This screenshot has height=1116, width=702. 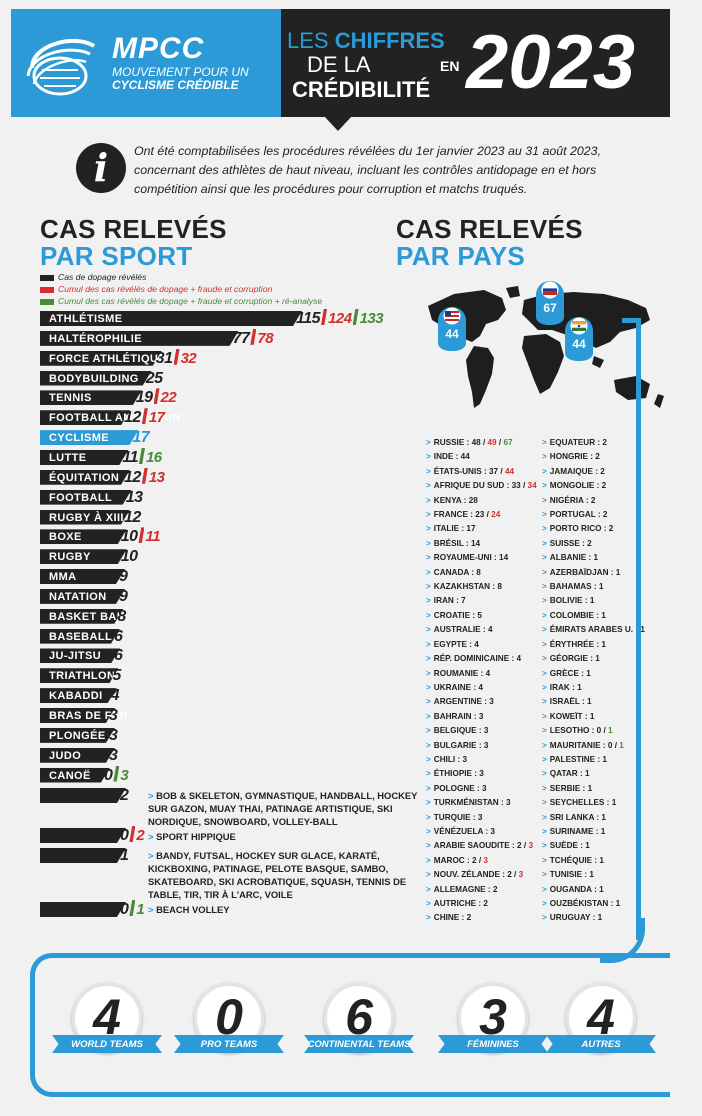 I want to click on bar-values: 10 11, so click(x=141, y=537).